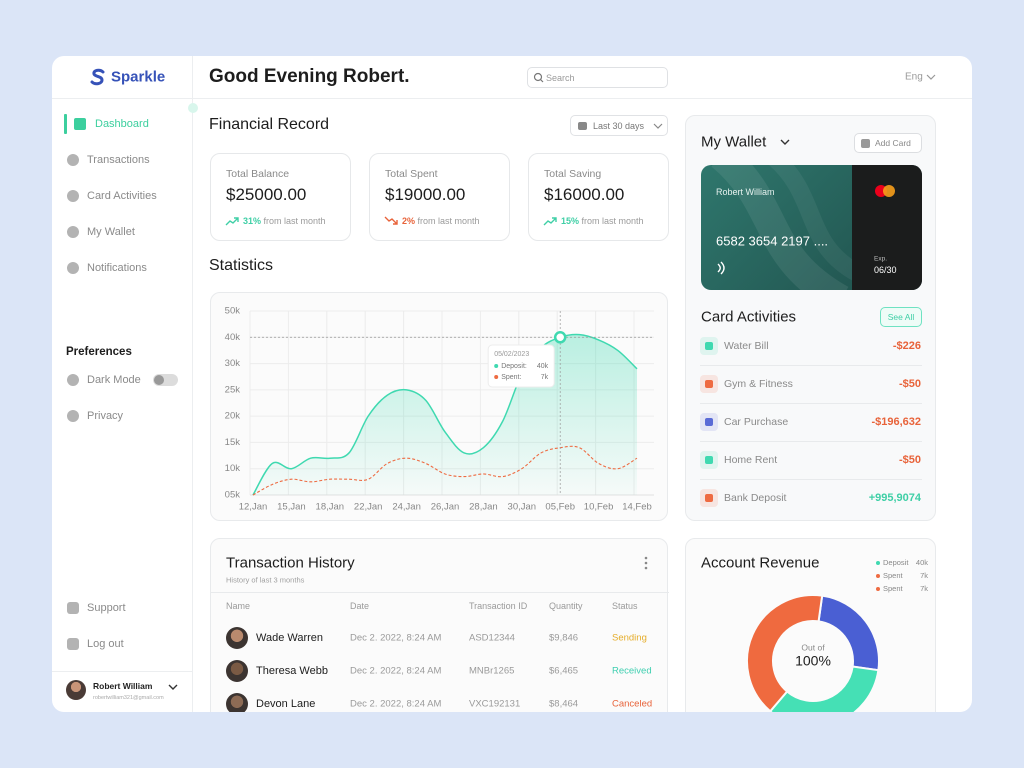  I want to click on active-indicator, so click(65, 124).